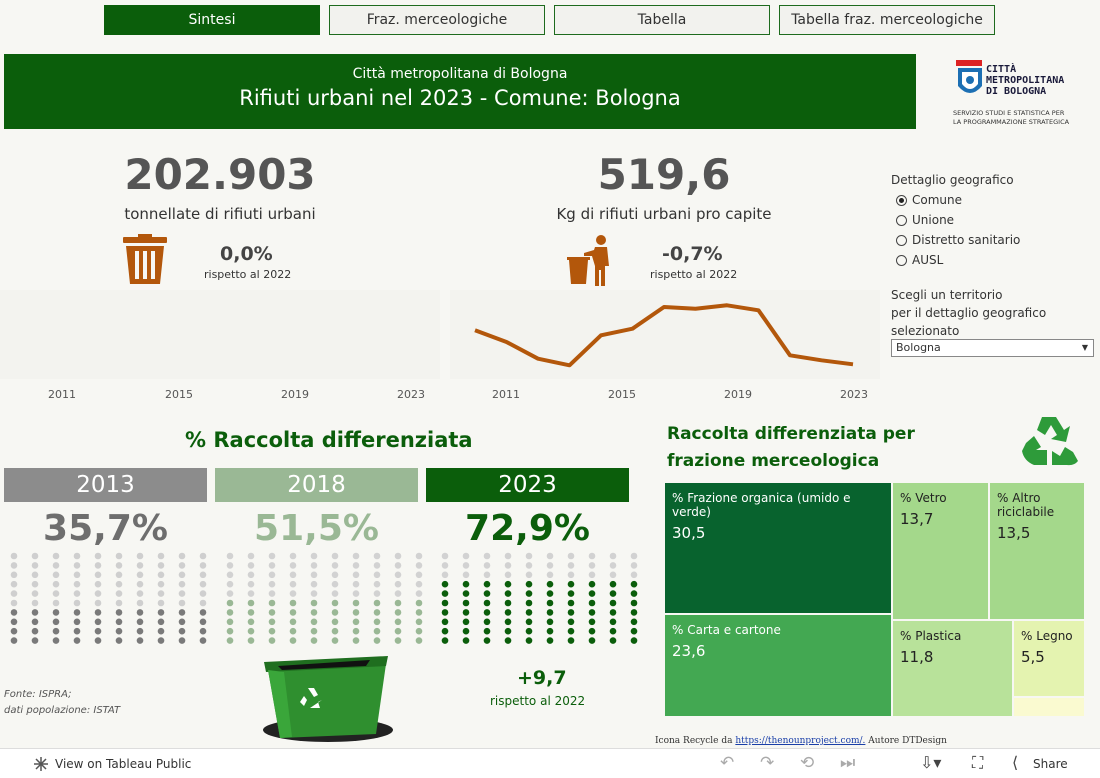 The width and height of the screenshot is (1100, 778). What do you see at coordinates (1037, 551) in the screenshot?
I see `treemap-altro: % Altro riciclabile 13,5` at bounding box center [1037, 551].